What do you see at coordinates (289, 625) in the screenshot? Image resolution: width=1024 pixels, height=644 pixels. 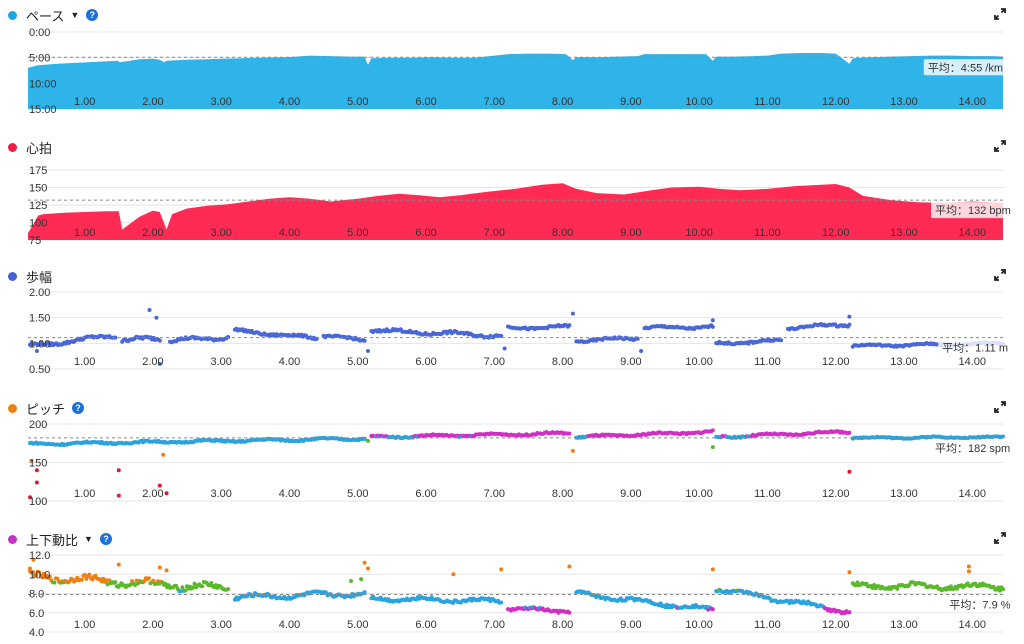 I see `vertical-ratio-x-tick-label: 4.00` at bounding box center [289, 625].